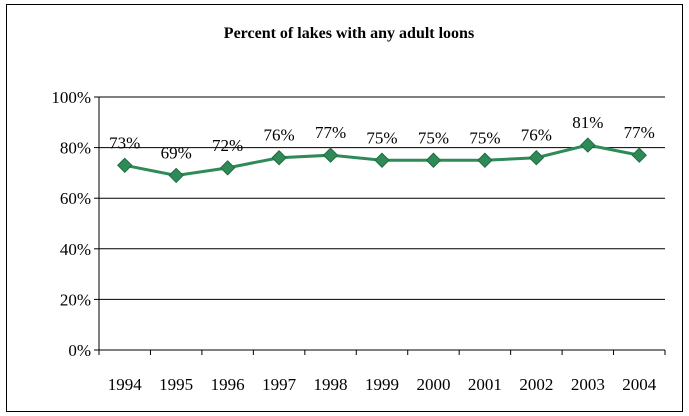  I want to click on chart-title: Percent of lakes with any adult loons, so click(349, 33).